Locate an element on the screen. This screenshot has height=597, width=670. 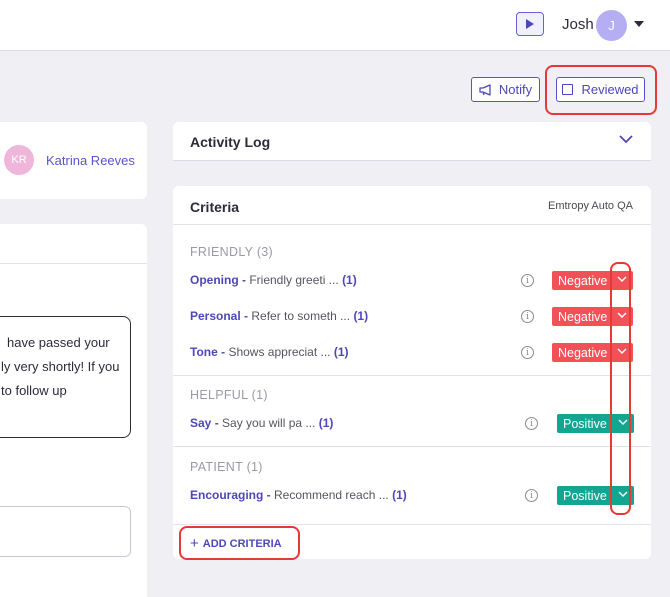
play-icon is located at coordinates (530, 24).